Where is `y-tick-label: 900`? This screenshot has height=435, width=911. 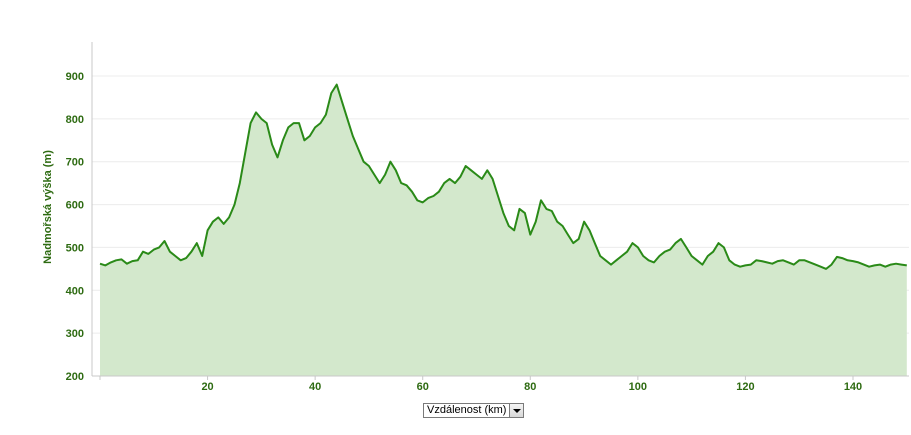
y-tick-label: 900 is located at coordinates (75, 77).